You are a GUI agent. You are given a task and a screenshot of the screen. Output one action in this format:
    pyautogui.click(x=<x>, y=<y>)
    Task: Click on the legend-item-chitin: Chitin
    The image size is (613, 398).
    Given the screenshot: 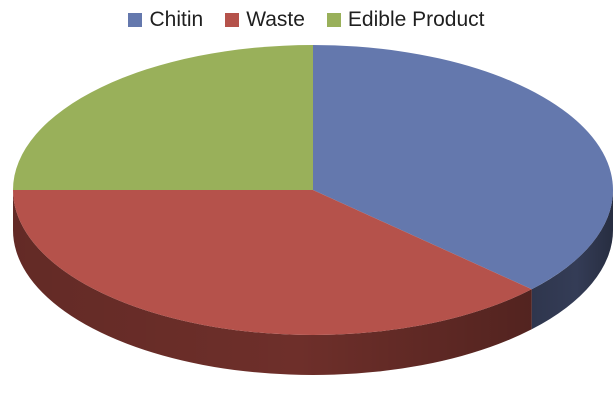 What is the action you would take?
    pyautogui.click(x=165, y=20)
    